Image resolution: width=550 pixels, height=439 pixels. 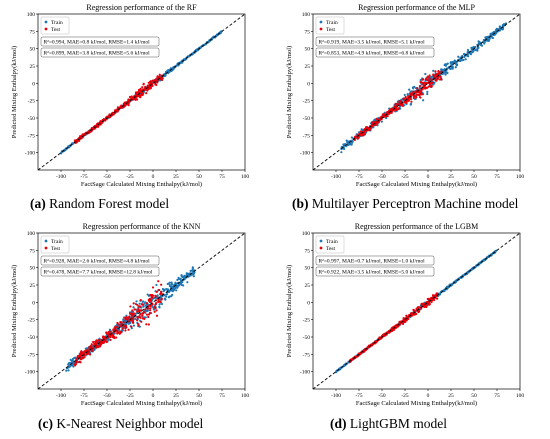 I want to click on y-tick-label: -25, so click(x=307, y=321).